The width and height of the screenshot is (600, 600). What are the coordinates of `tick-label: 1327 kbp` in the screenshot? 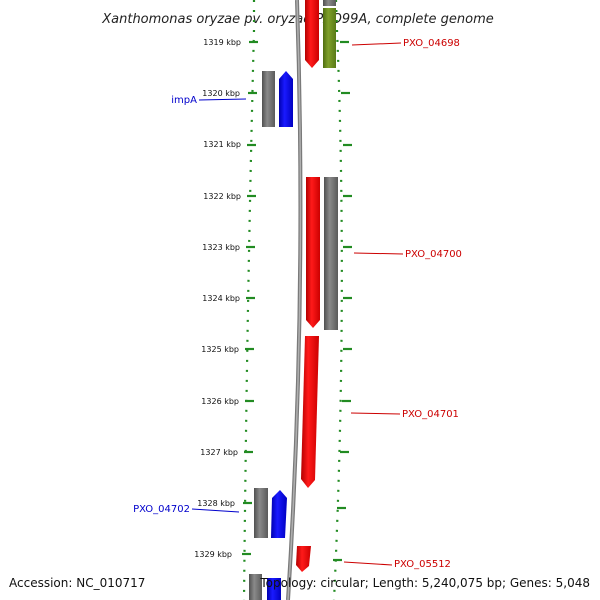 It's located at (219, 452).